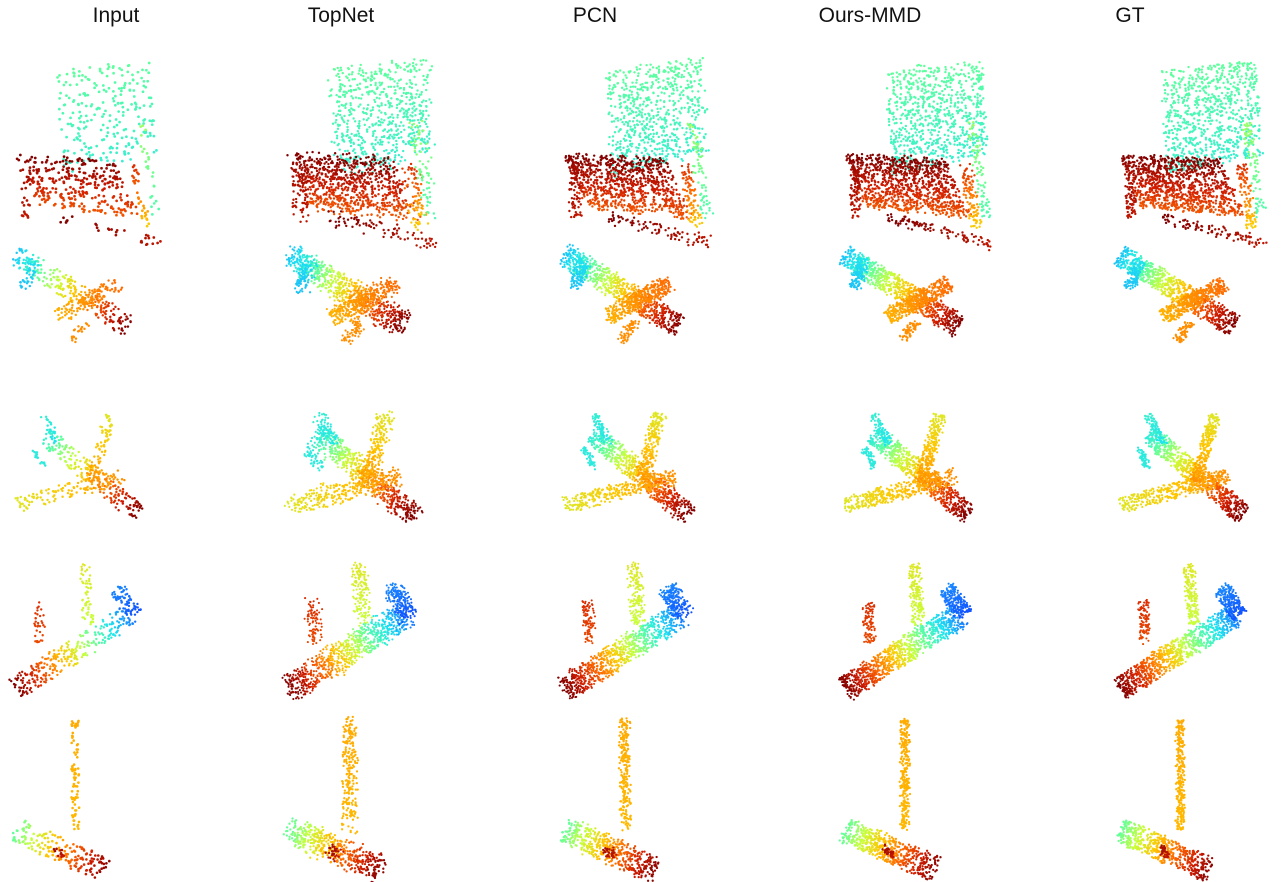  What do you see at coordinates (354, 466) in the screenshot?
I see `point-cloud-r3-topnet` at bounding box center [354, 466].